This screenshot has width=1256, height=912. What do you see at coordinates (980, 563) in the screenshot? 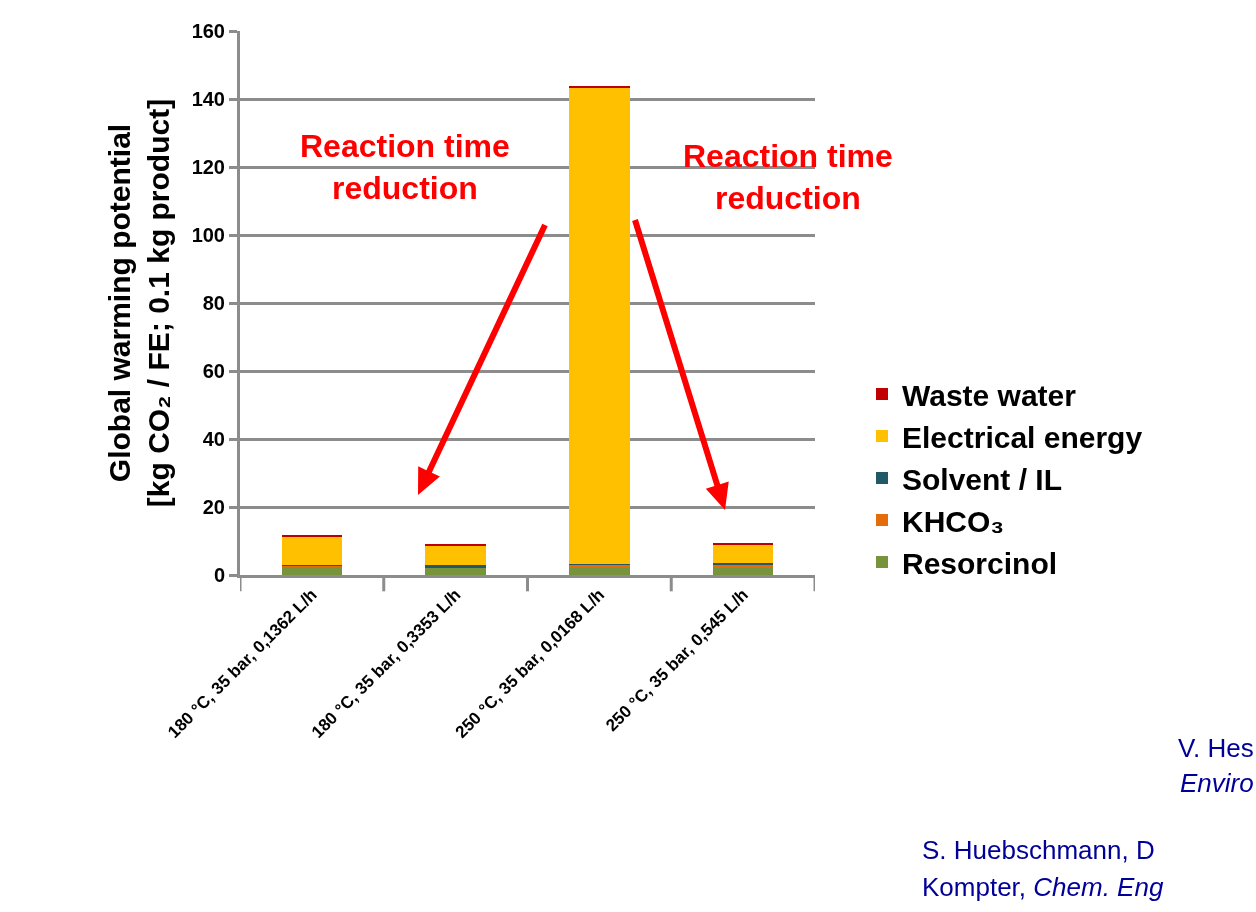
I see `legend-label: Resorcinol` at bounding box center [980, 563].